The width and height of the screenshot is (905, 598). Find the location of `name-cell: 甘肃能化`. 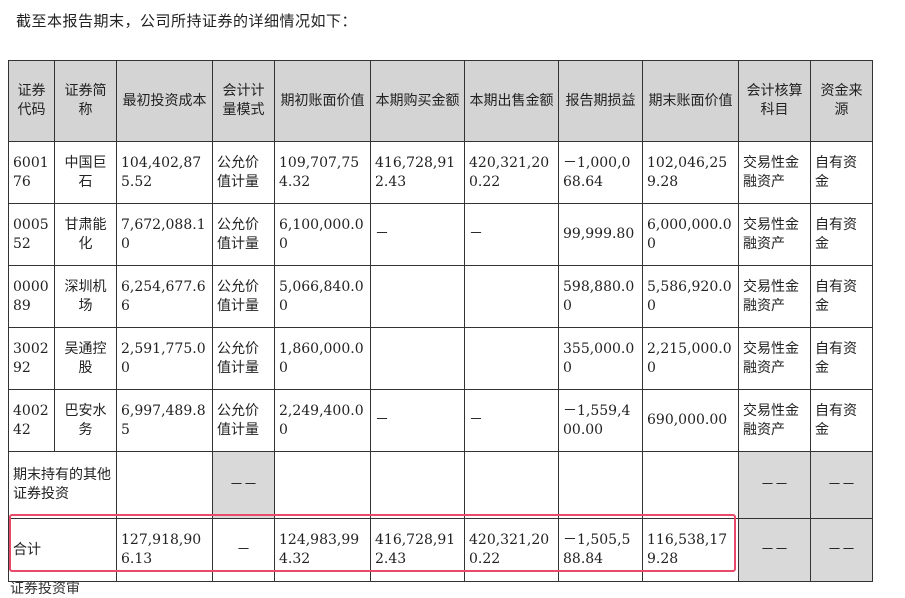

name-cell: 甘肃能化 is located at coordinates (85, 234).